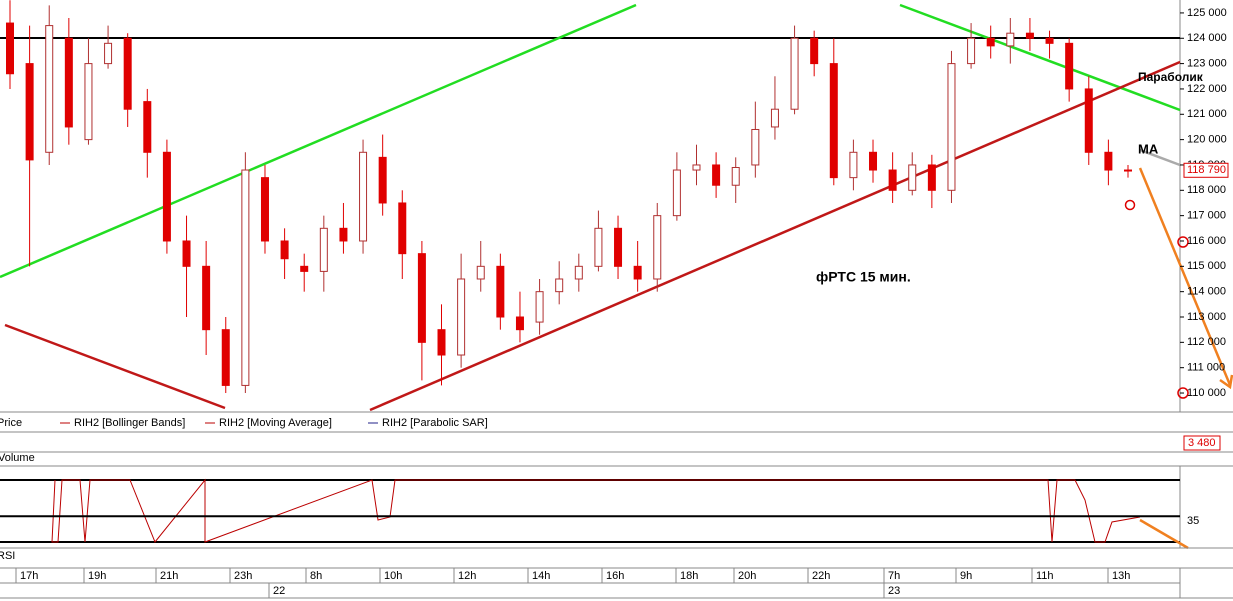 The image size is (1233, 601). Describe the element at coordinates (275, 423) in the screenshot. I see `legend-entry: RIH2 [Moving Average]` at that location.